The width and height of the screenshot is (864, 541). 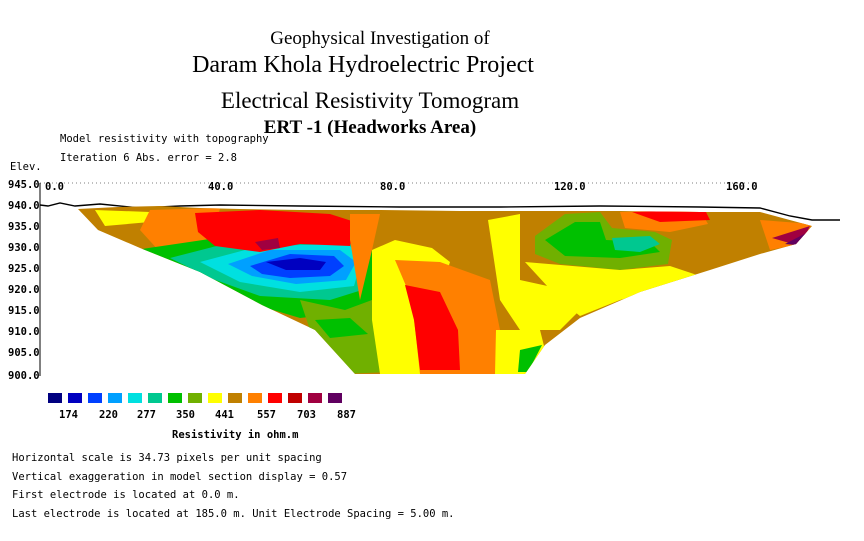 What do you see at coordinates (146, 415) in the screenshot?
I see `legend-value: 277` at bounding box center [146, 415].